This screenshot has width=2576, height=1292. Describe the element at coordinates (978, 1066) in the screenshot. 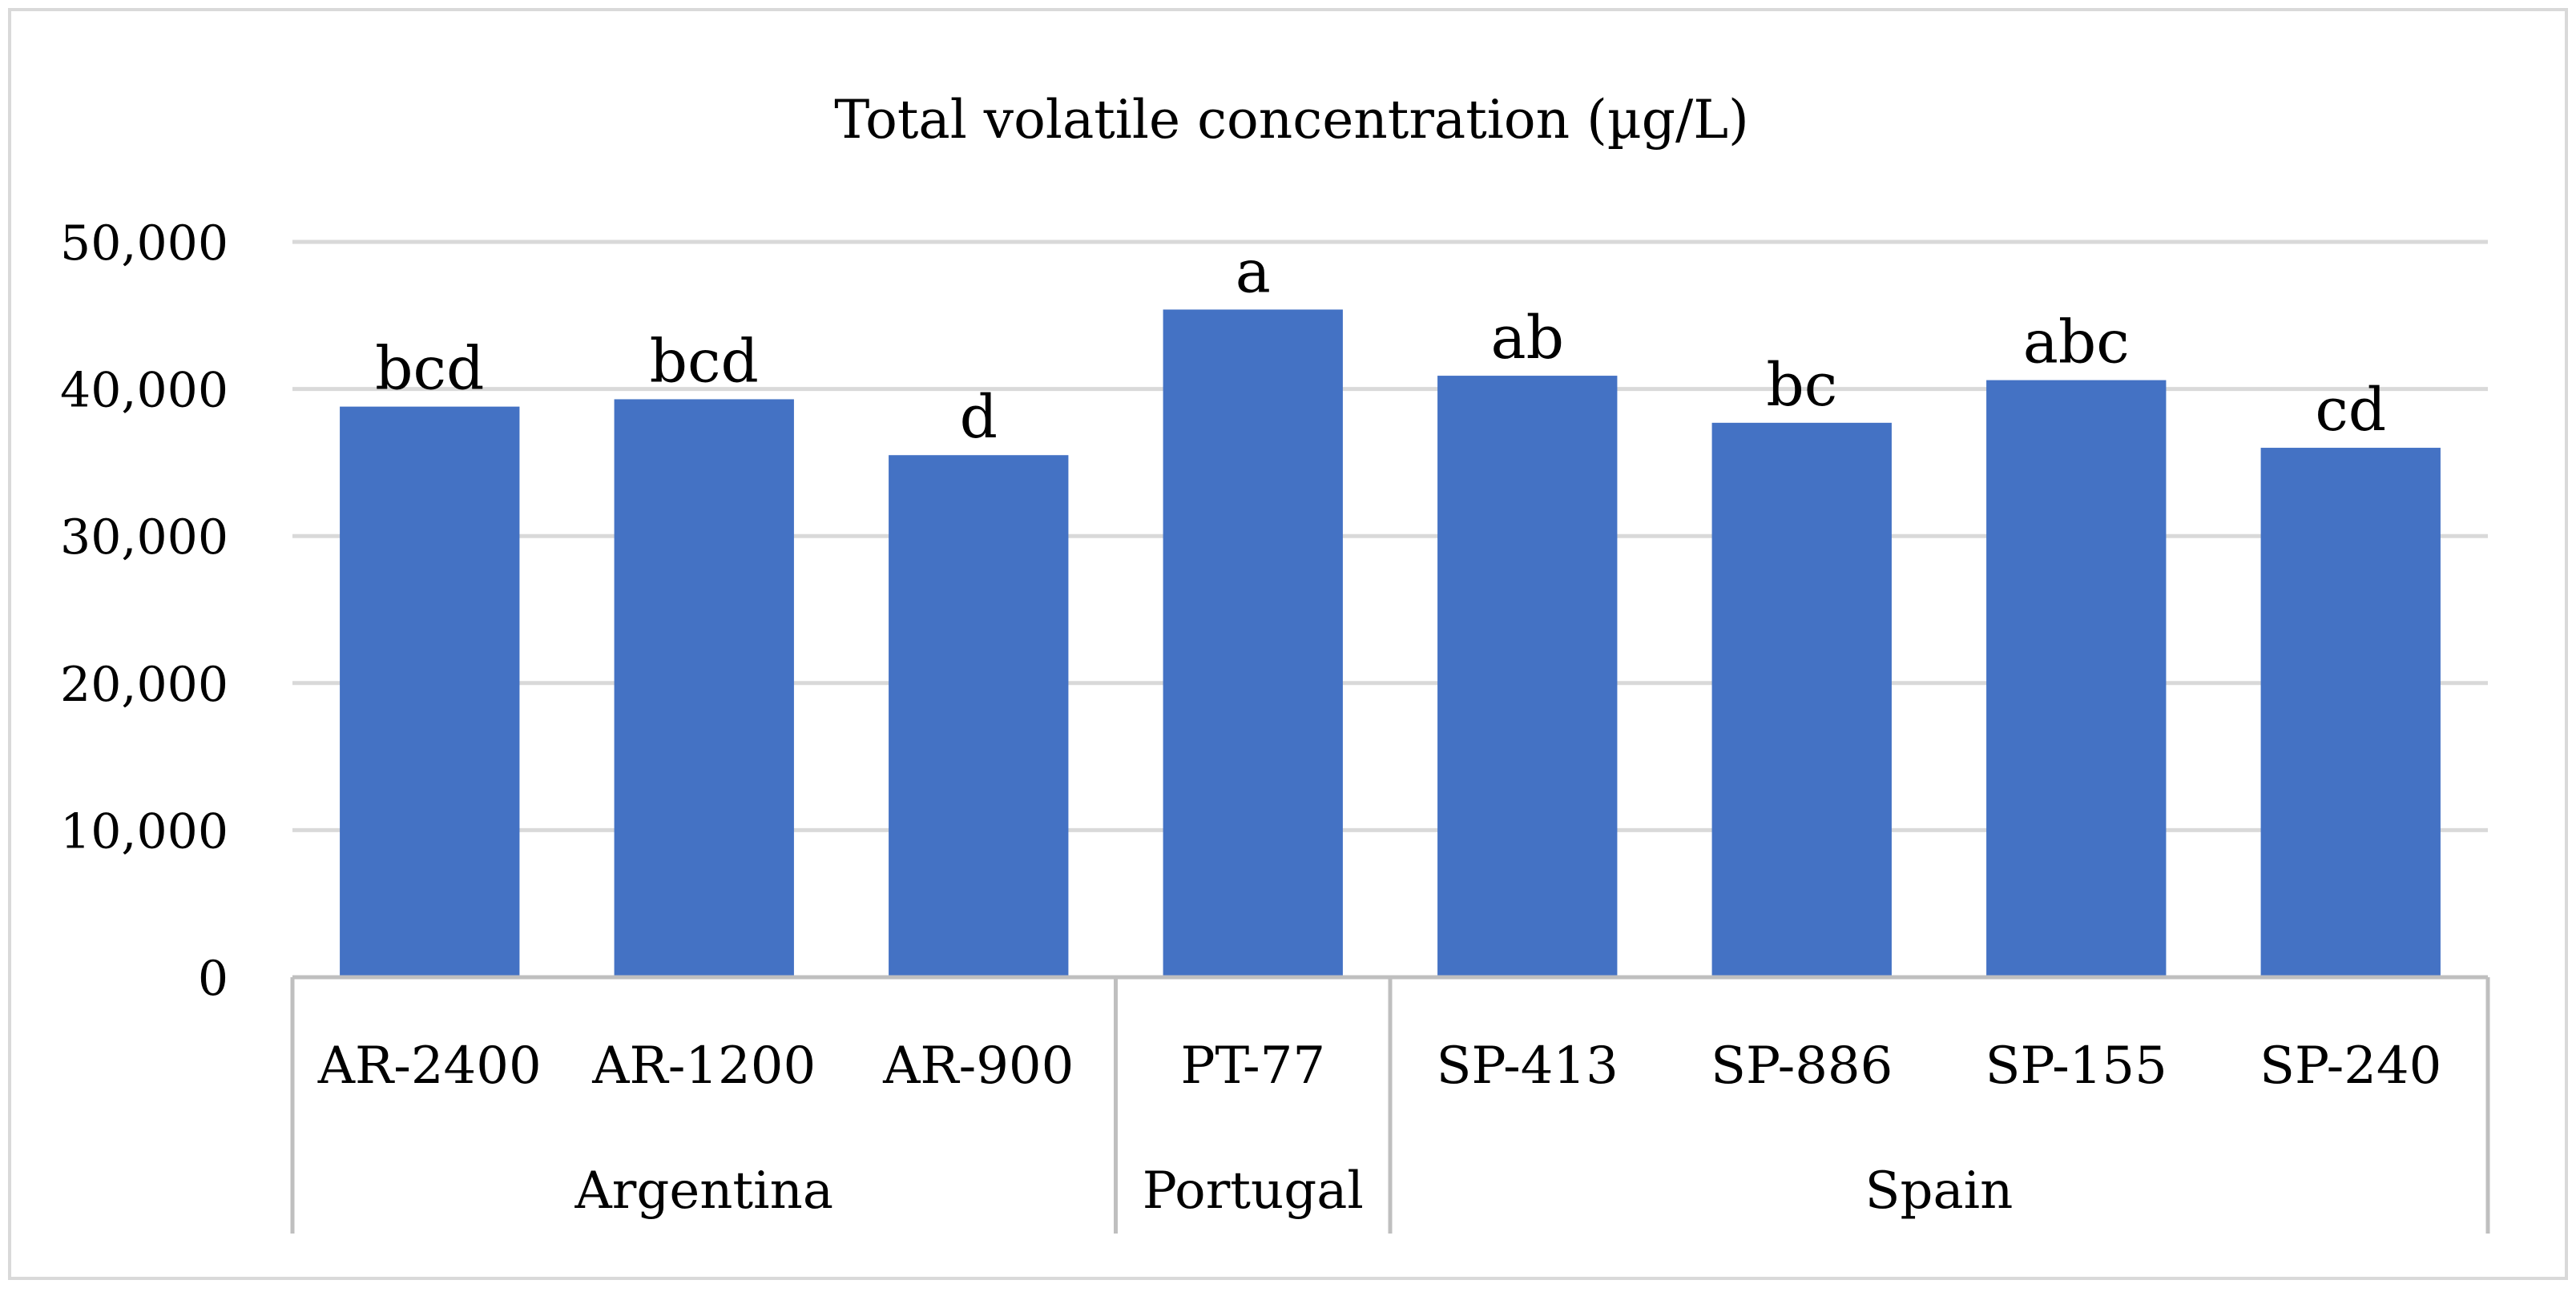

I see `x-category-label: AR-900` at that location.